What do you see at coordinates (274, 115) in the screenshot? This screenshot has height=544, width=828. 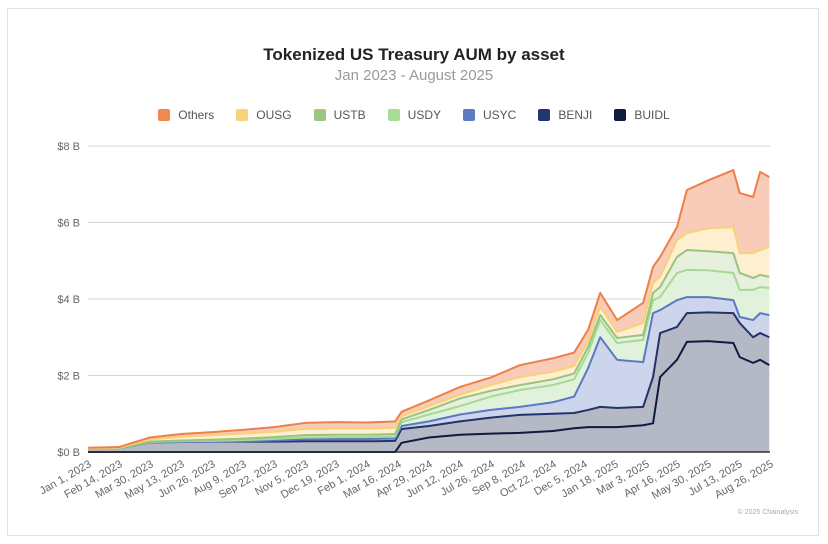 I see `legend-label: OUSG` at bounding box center [274, 115].